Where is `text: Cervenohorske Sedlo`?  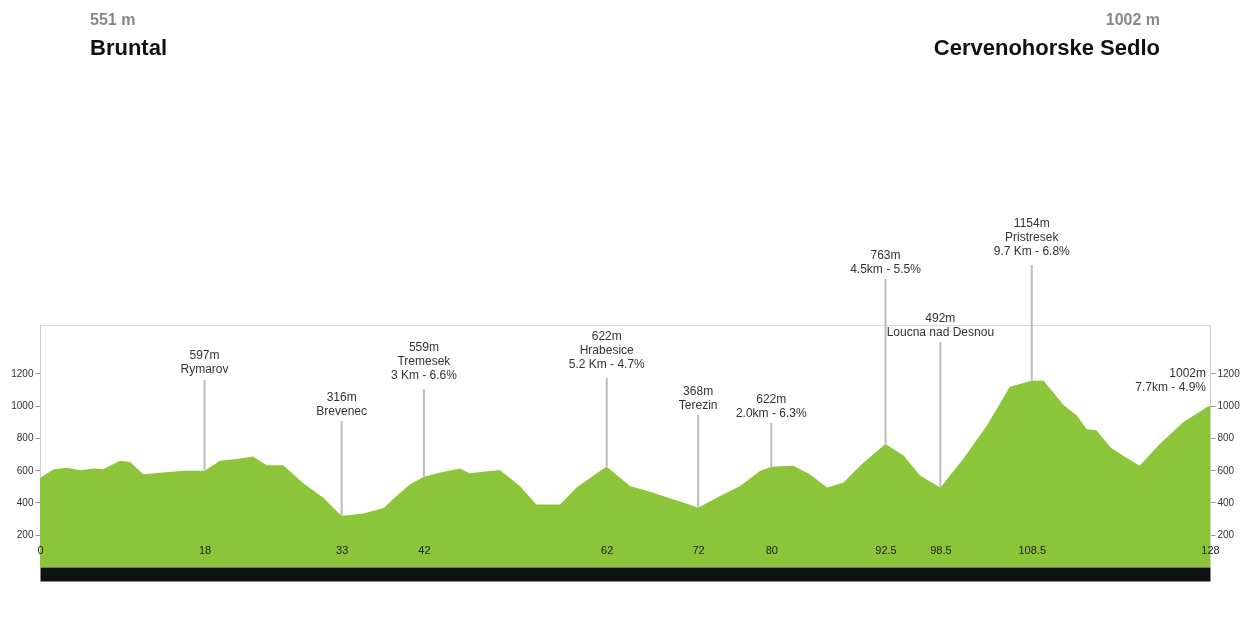 text: Cervenohorske Sedlo is located at coordinates (1046, 47).